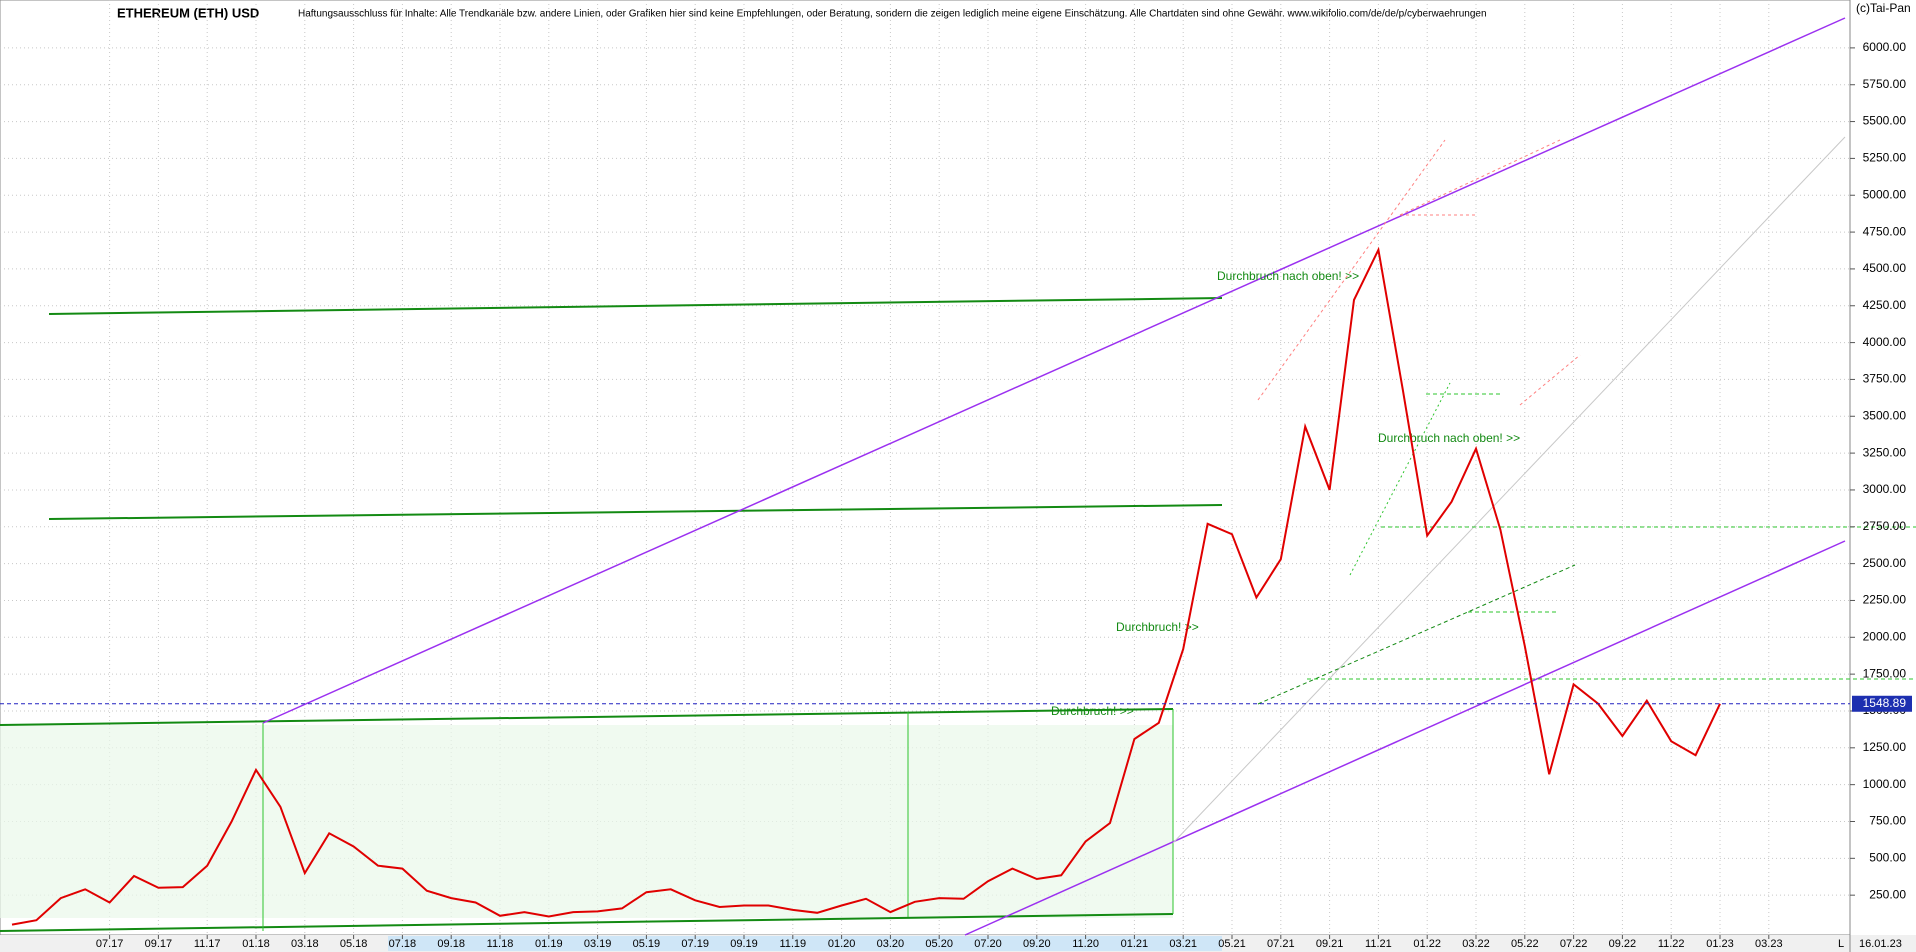 The height and width of the screenshot is (952, 1916). What do you see at coordinates (451, 944) in the screenshot?
I see `x-tick-label: 09.18` at bounding box center [451, 944].